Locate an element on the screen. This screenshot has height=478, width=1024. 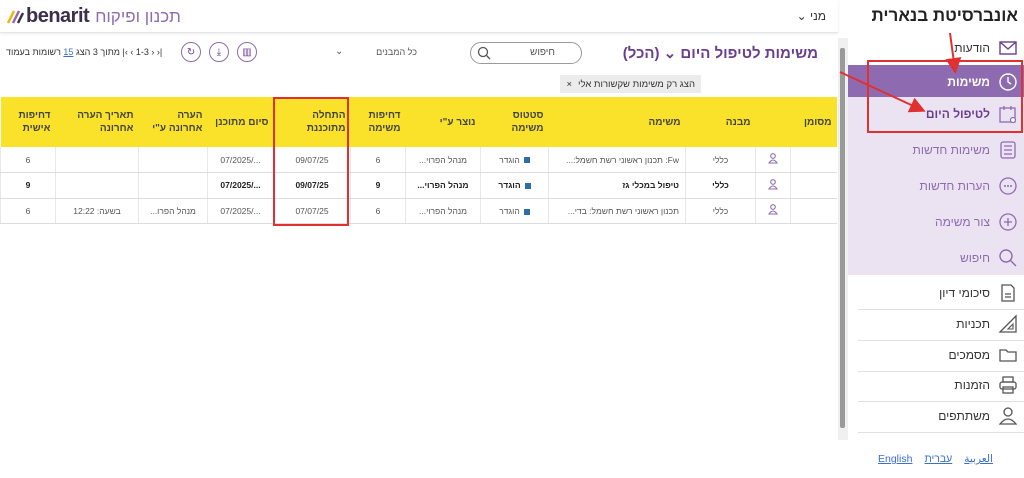
column-header: התחלה מתוכננת is located at coordinates (312, 122).